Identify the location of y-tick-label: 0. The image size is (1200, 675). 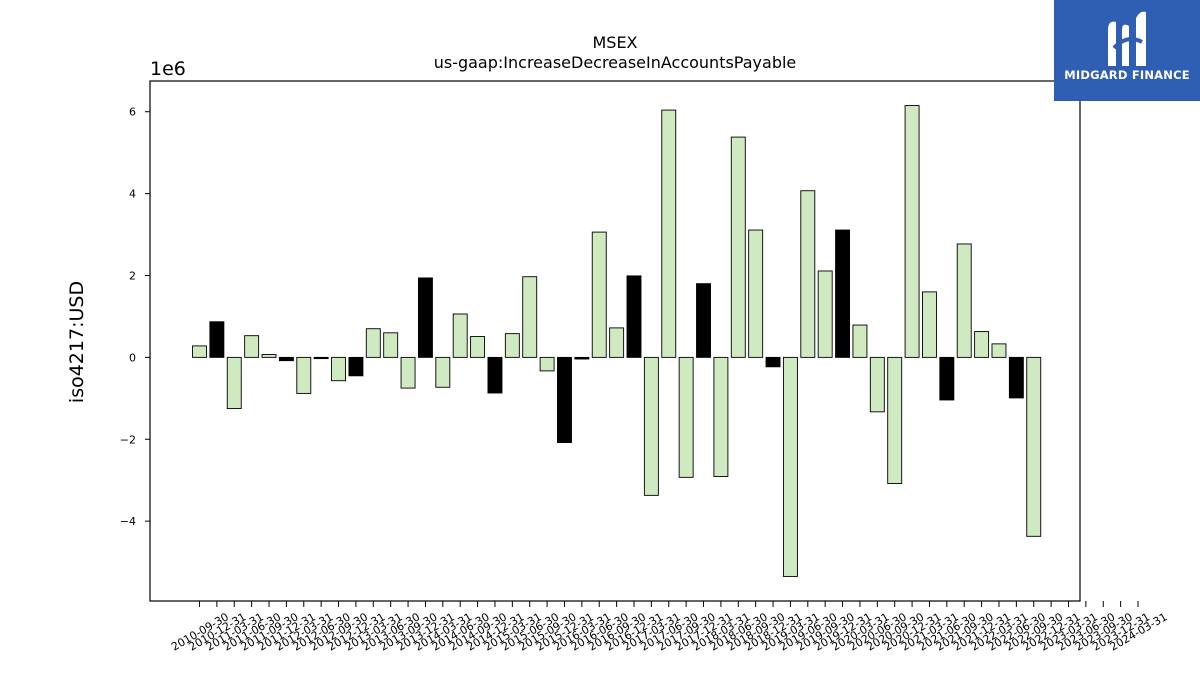
(132, 357).